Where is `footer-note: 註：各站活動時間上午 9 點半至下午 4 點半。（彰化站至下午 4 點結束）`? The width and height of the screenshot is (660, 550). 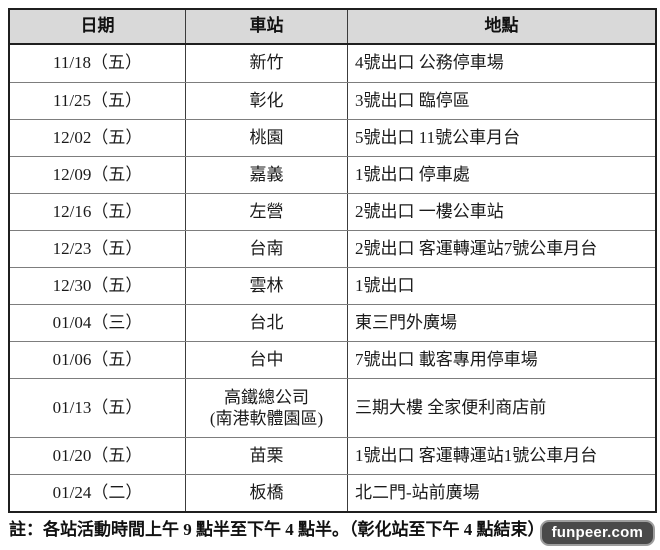 footer-note: 註：各站活動時間上午 9 點半至下午 4 點半。（彰化站至下午 4 點結束） is located at coordinates (277, 529).